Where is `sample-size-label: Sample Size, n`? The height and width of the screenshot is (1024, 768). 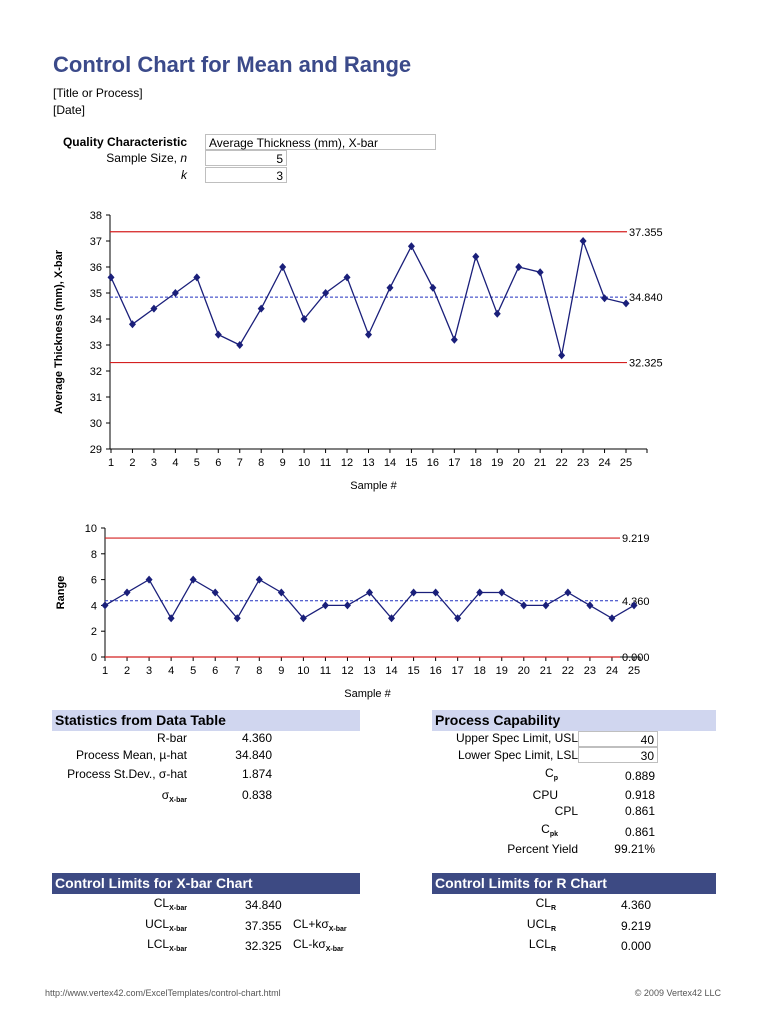
sample-size-label: Sample Size, n is located at coordinates (146, 158).